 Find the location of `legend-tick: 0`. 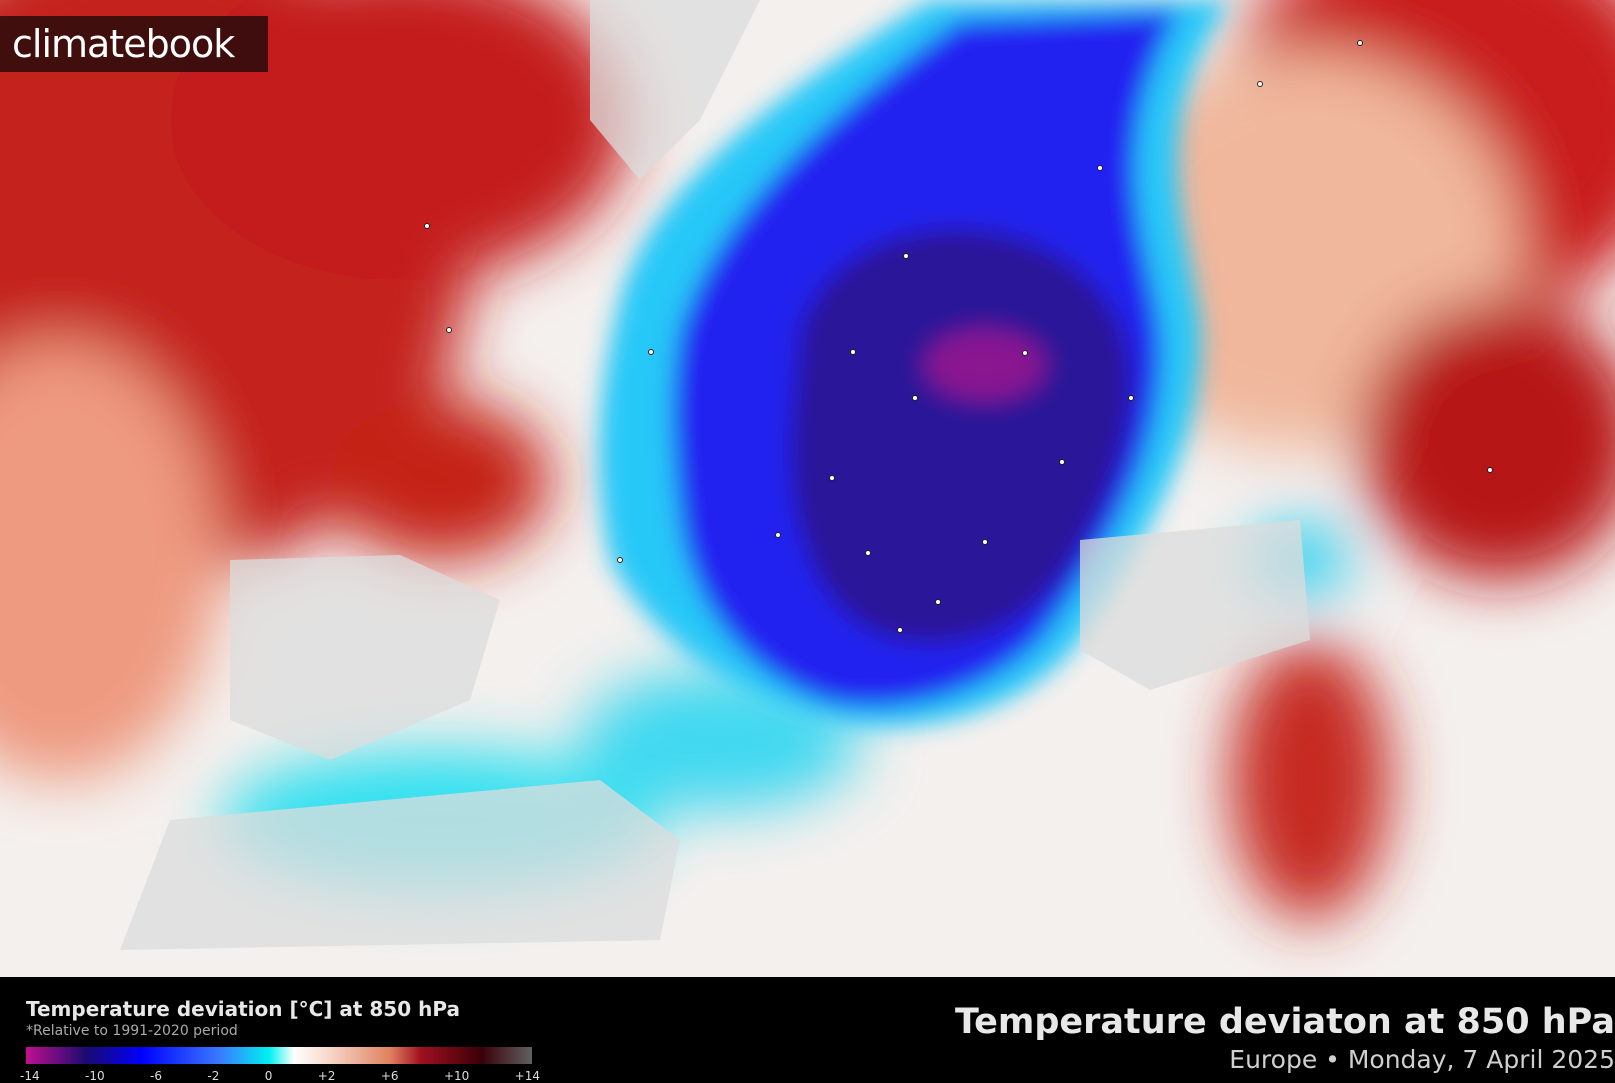

legend-tick: 0 is located at coordinates (268, 1076).